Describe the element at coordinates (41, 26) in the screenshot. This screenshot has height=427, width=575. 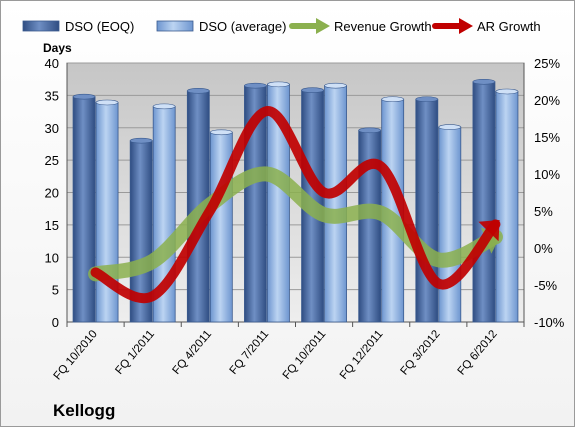
I see `legend-dso-eoq-swatch` at that location.